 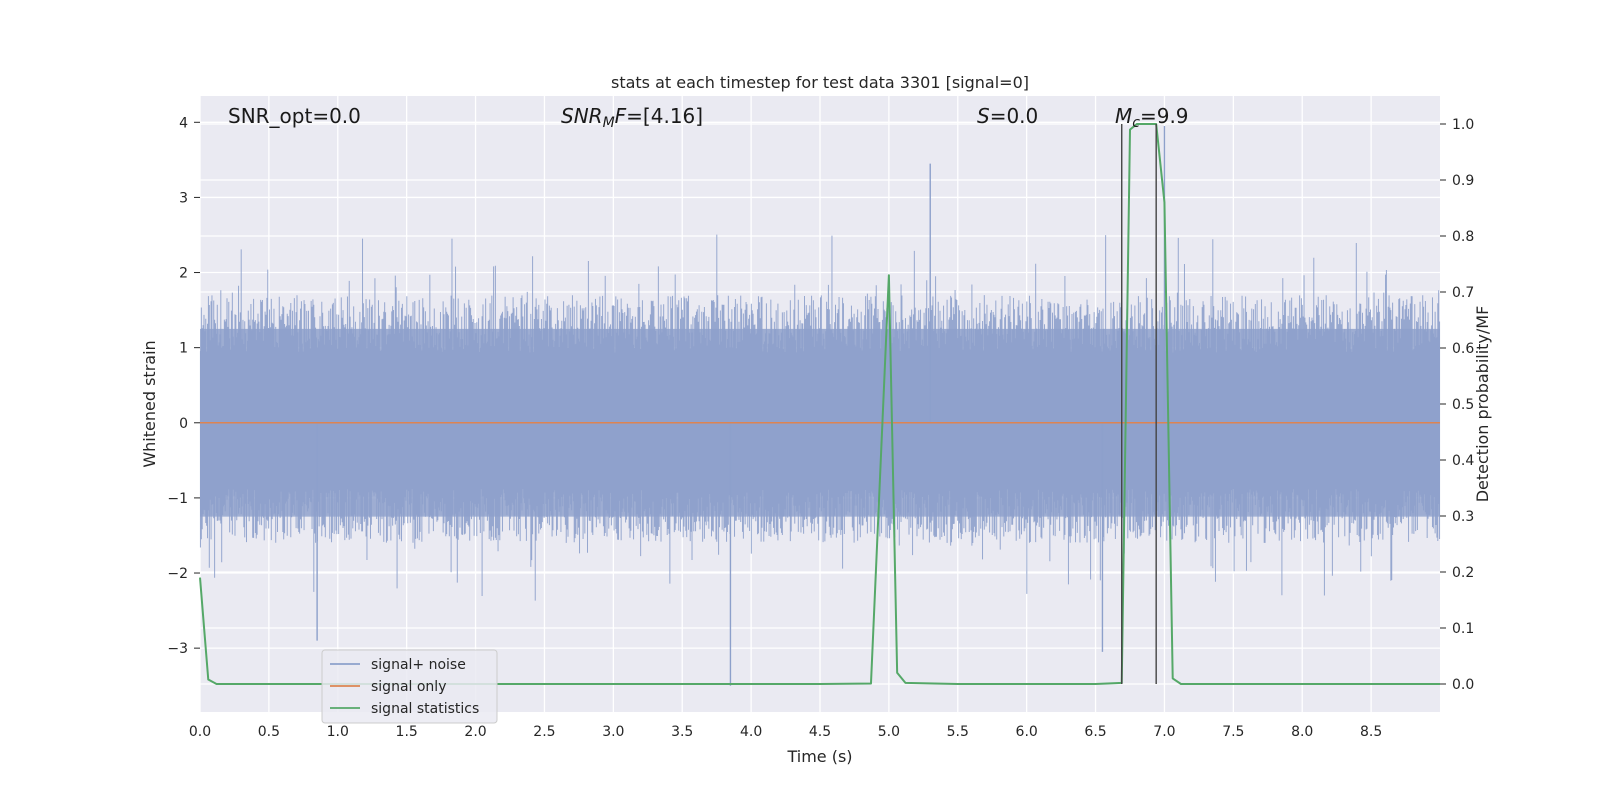 I want to click on y-right-tick-label: 0.1, so click(x=1463, y=629).